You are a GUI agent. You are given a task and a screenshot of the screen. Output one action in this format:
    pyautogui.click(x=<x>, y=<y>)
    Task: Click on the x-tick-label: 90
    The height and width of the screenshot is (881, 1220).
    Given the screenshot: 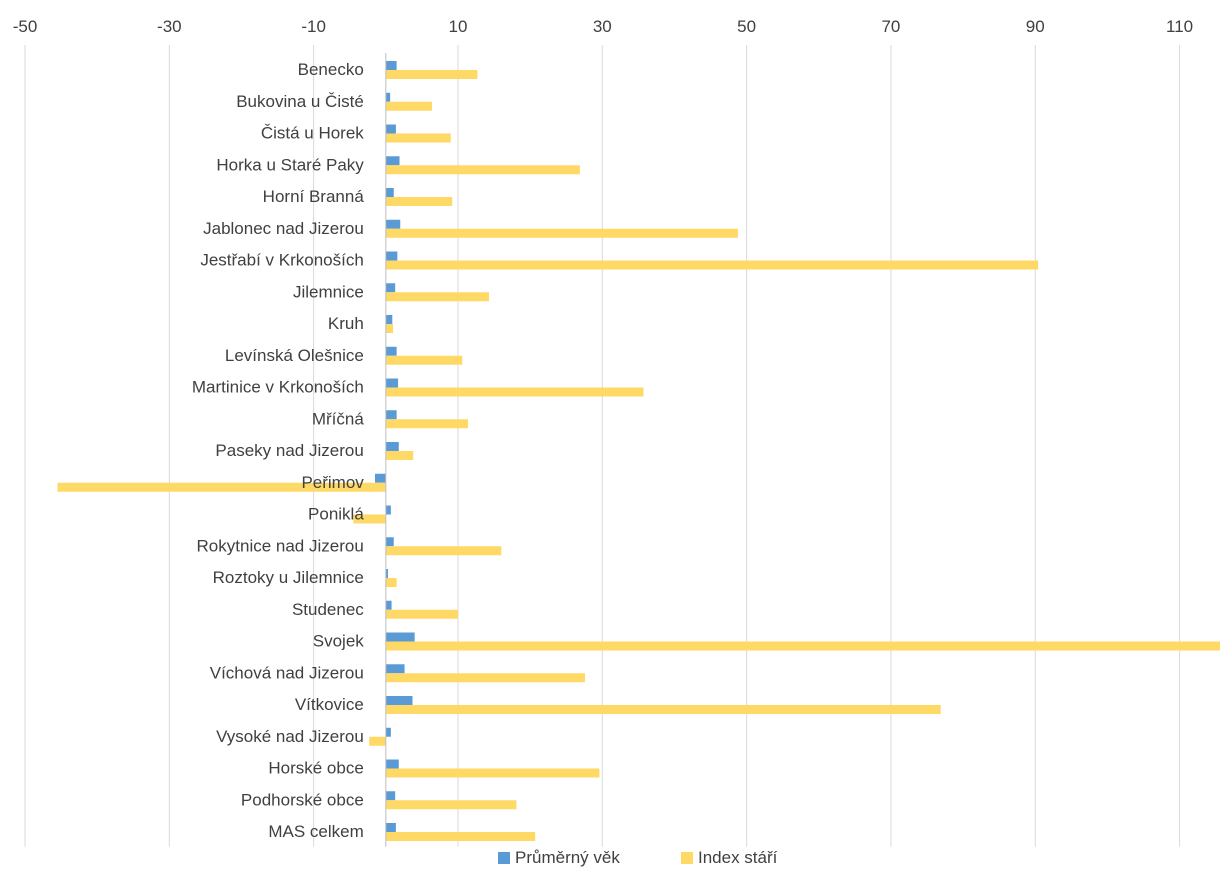 What is the action you would take?
    pyautogui.click(x=1035, y=26)
    